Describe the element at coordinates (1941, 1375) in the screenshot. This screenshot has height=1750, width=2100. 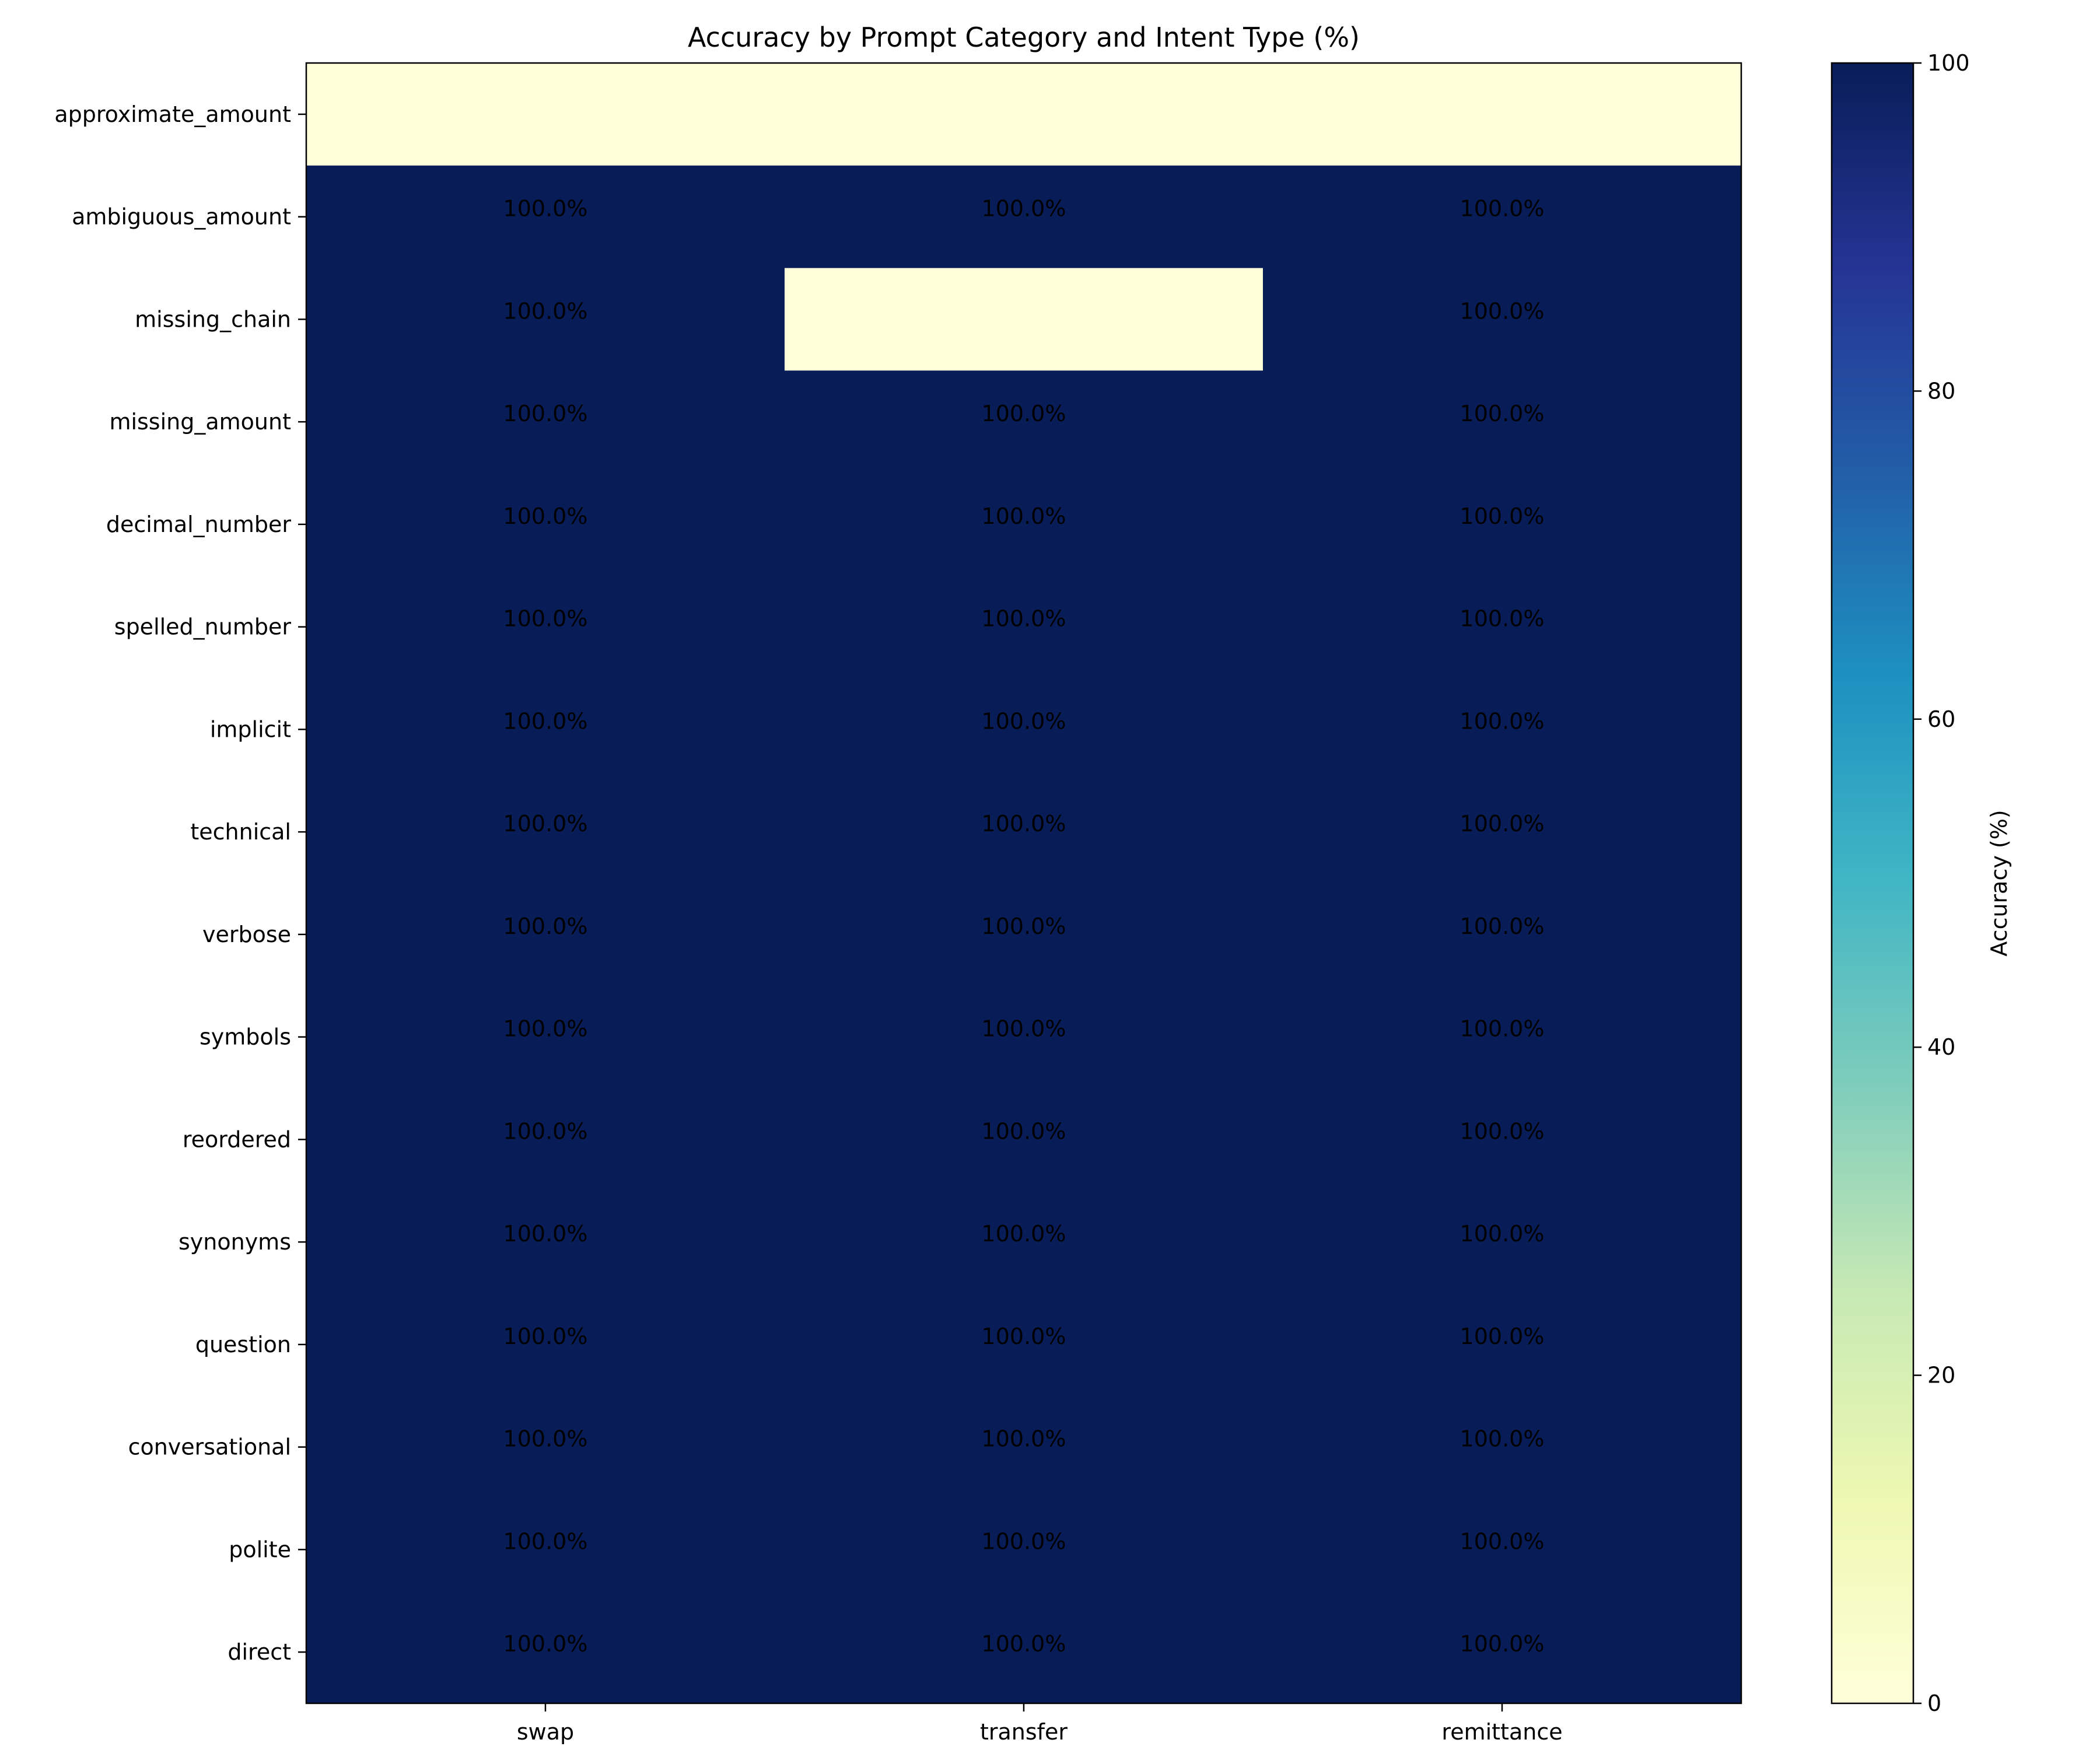
I see `colorbar-tick-label: 20` at that location.